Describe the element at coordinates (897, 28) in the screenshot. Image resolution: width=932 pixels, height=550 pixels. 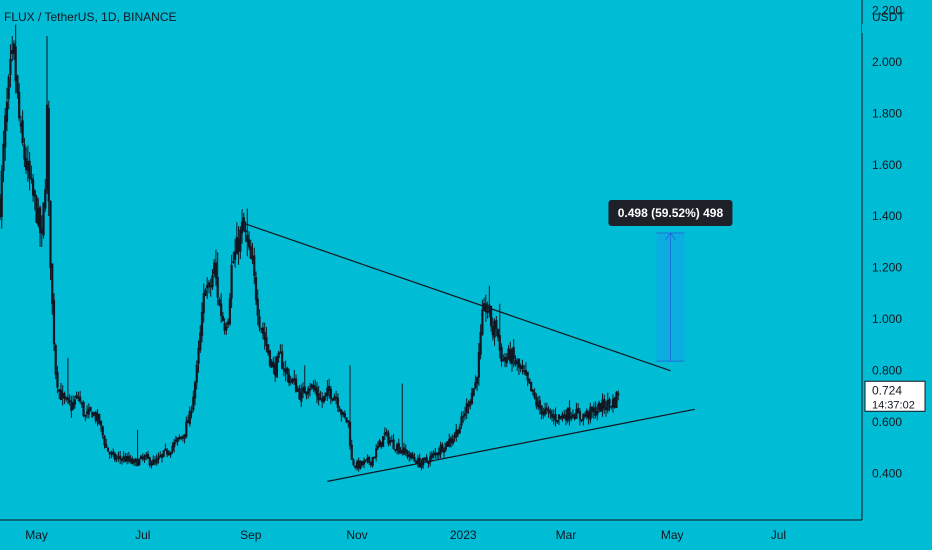
I see `partial-tick-mask` at that location.